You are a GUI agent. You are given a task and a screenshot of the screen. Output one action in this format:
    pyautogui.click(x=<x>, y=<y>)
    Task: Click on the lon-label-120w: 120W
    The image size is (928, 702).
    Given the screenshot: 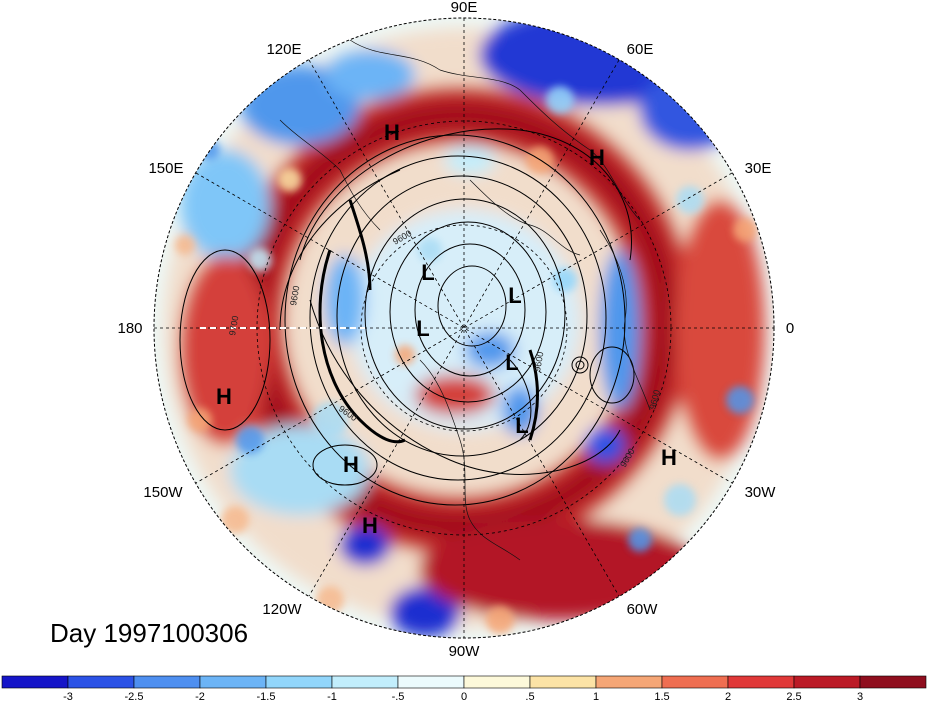 What is the action you would take?
    pyautogui.click(x=282, y=609)
    